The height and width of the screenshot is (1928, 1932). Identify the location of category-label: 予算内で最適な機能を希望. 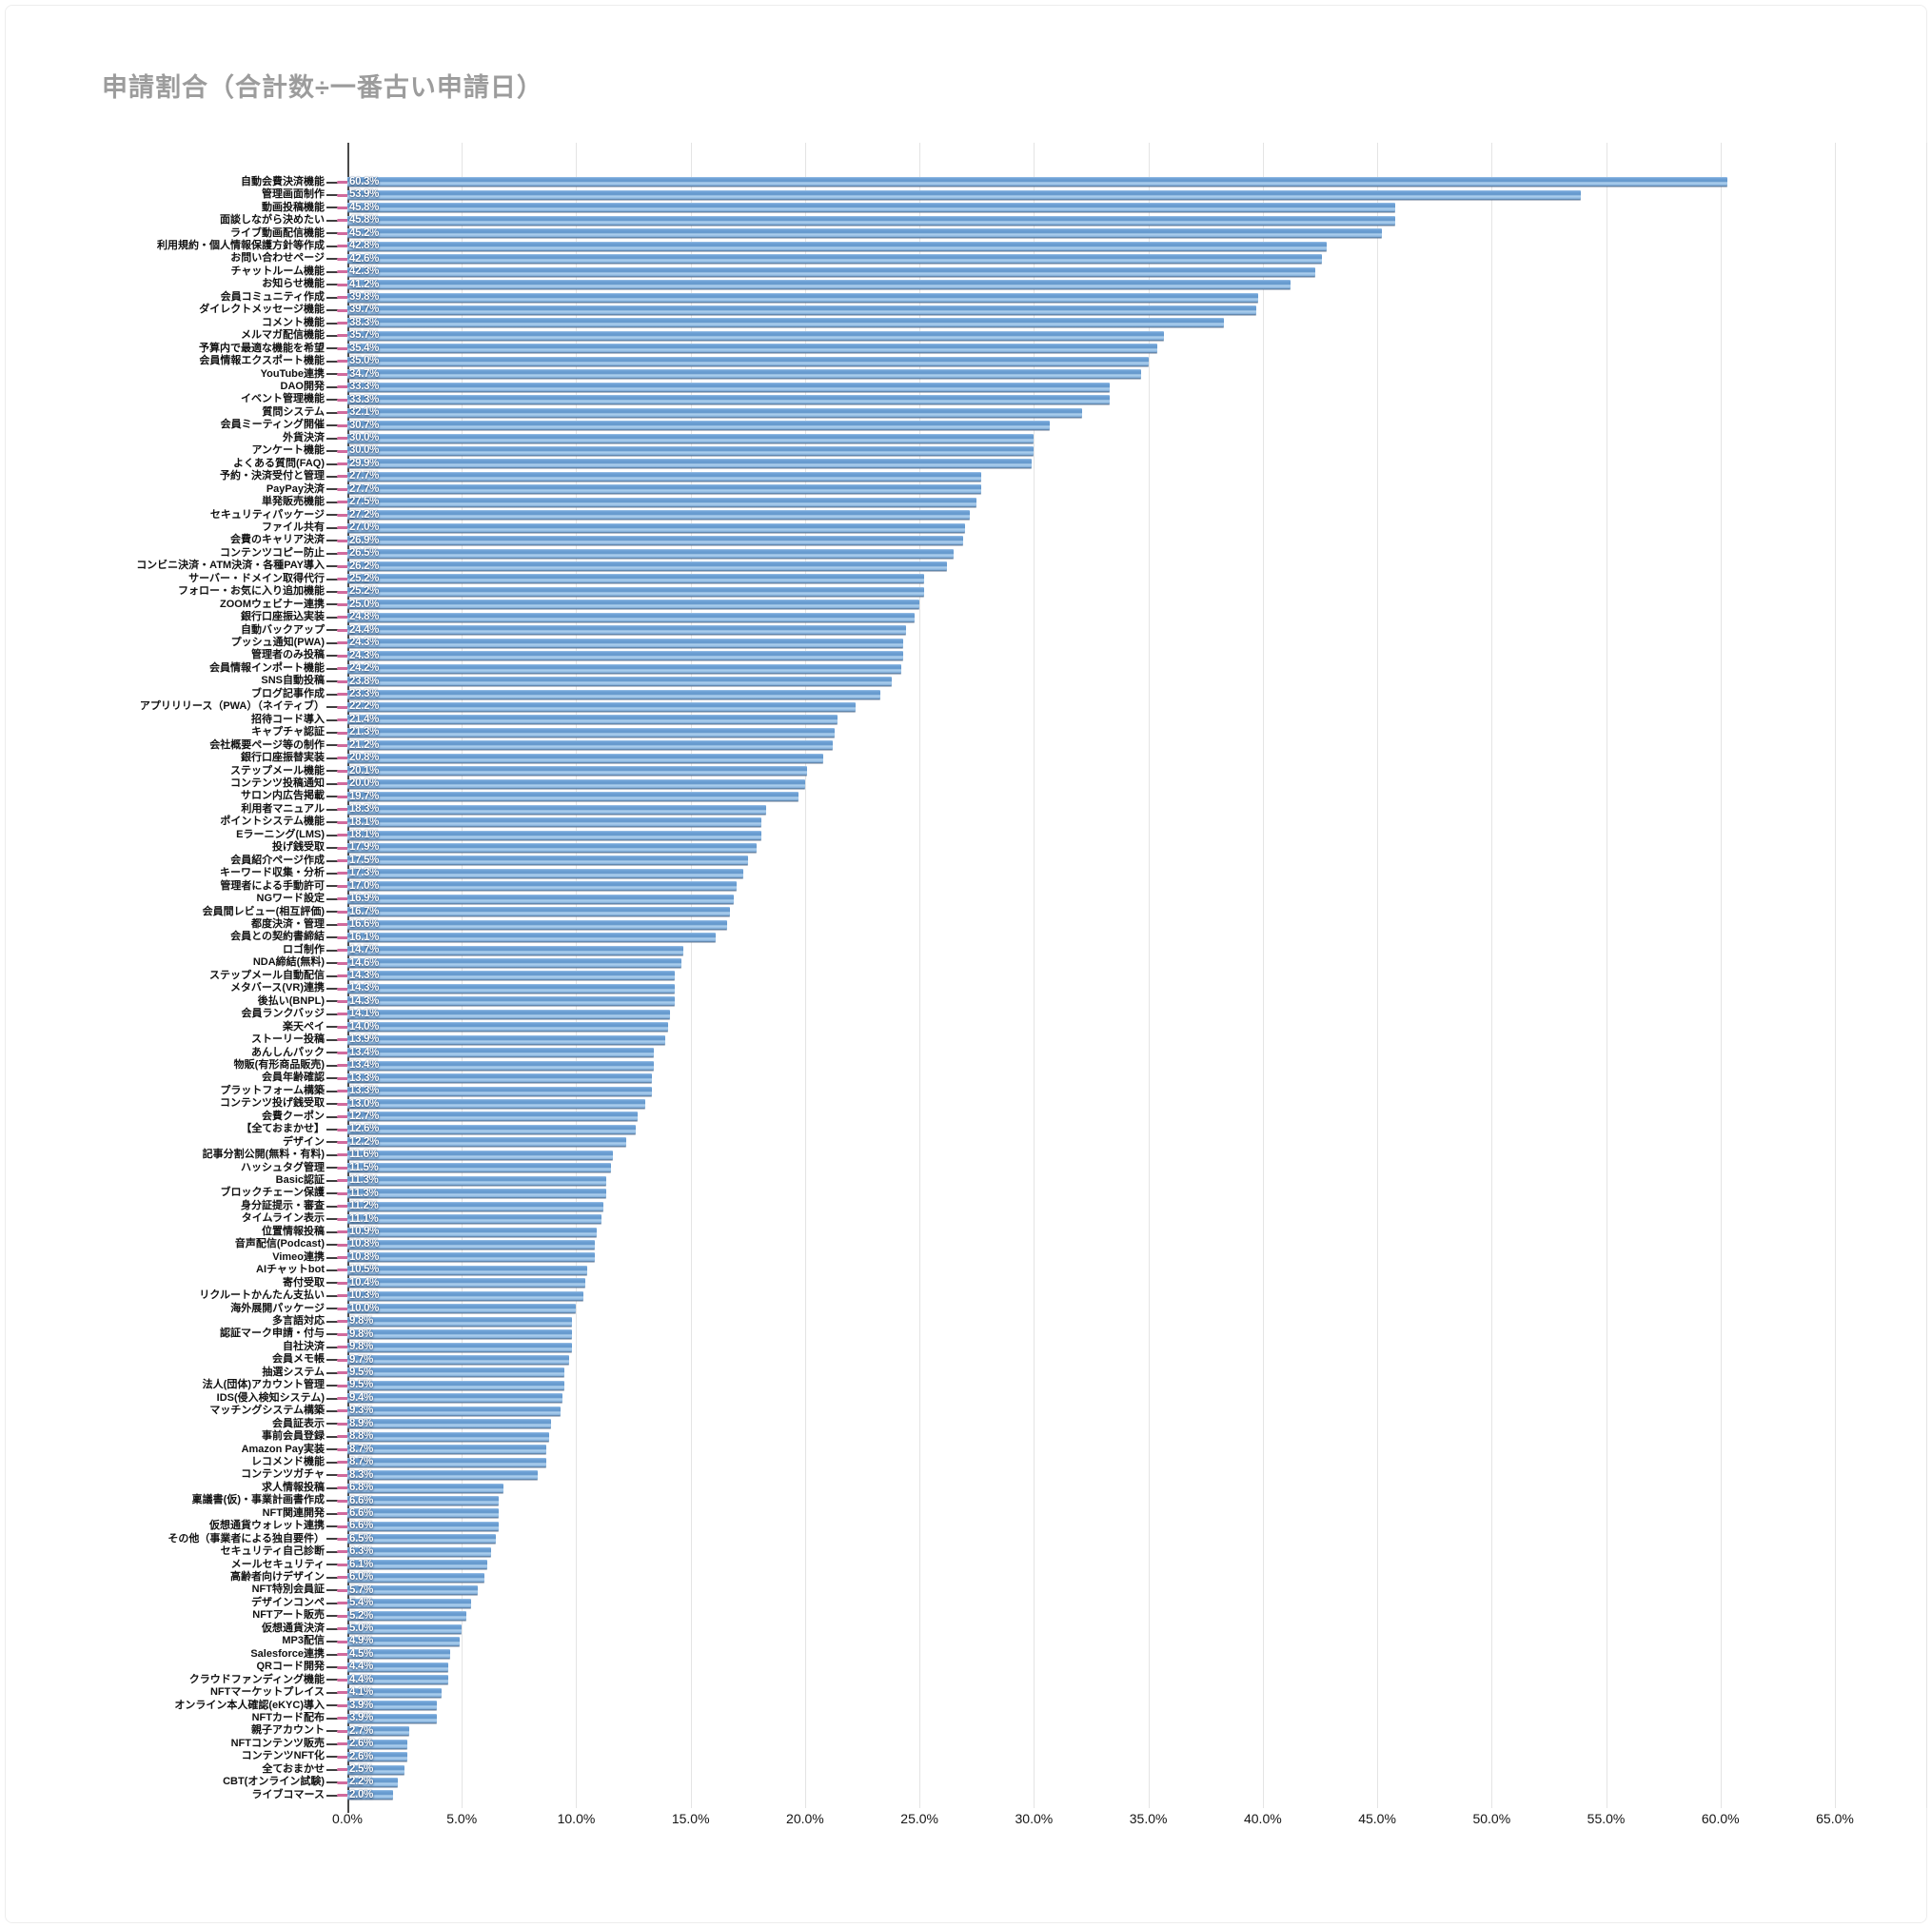
(262, 348).